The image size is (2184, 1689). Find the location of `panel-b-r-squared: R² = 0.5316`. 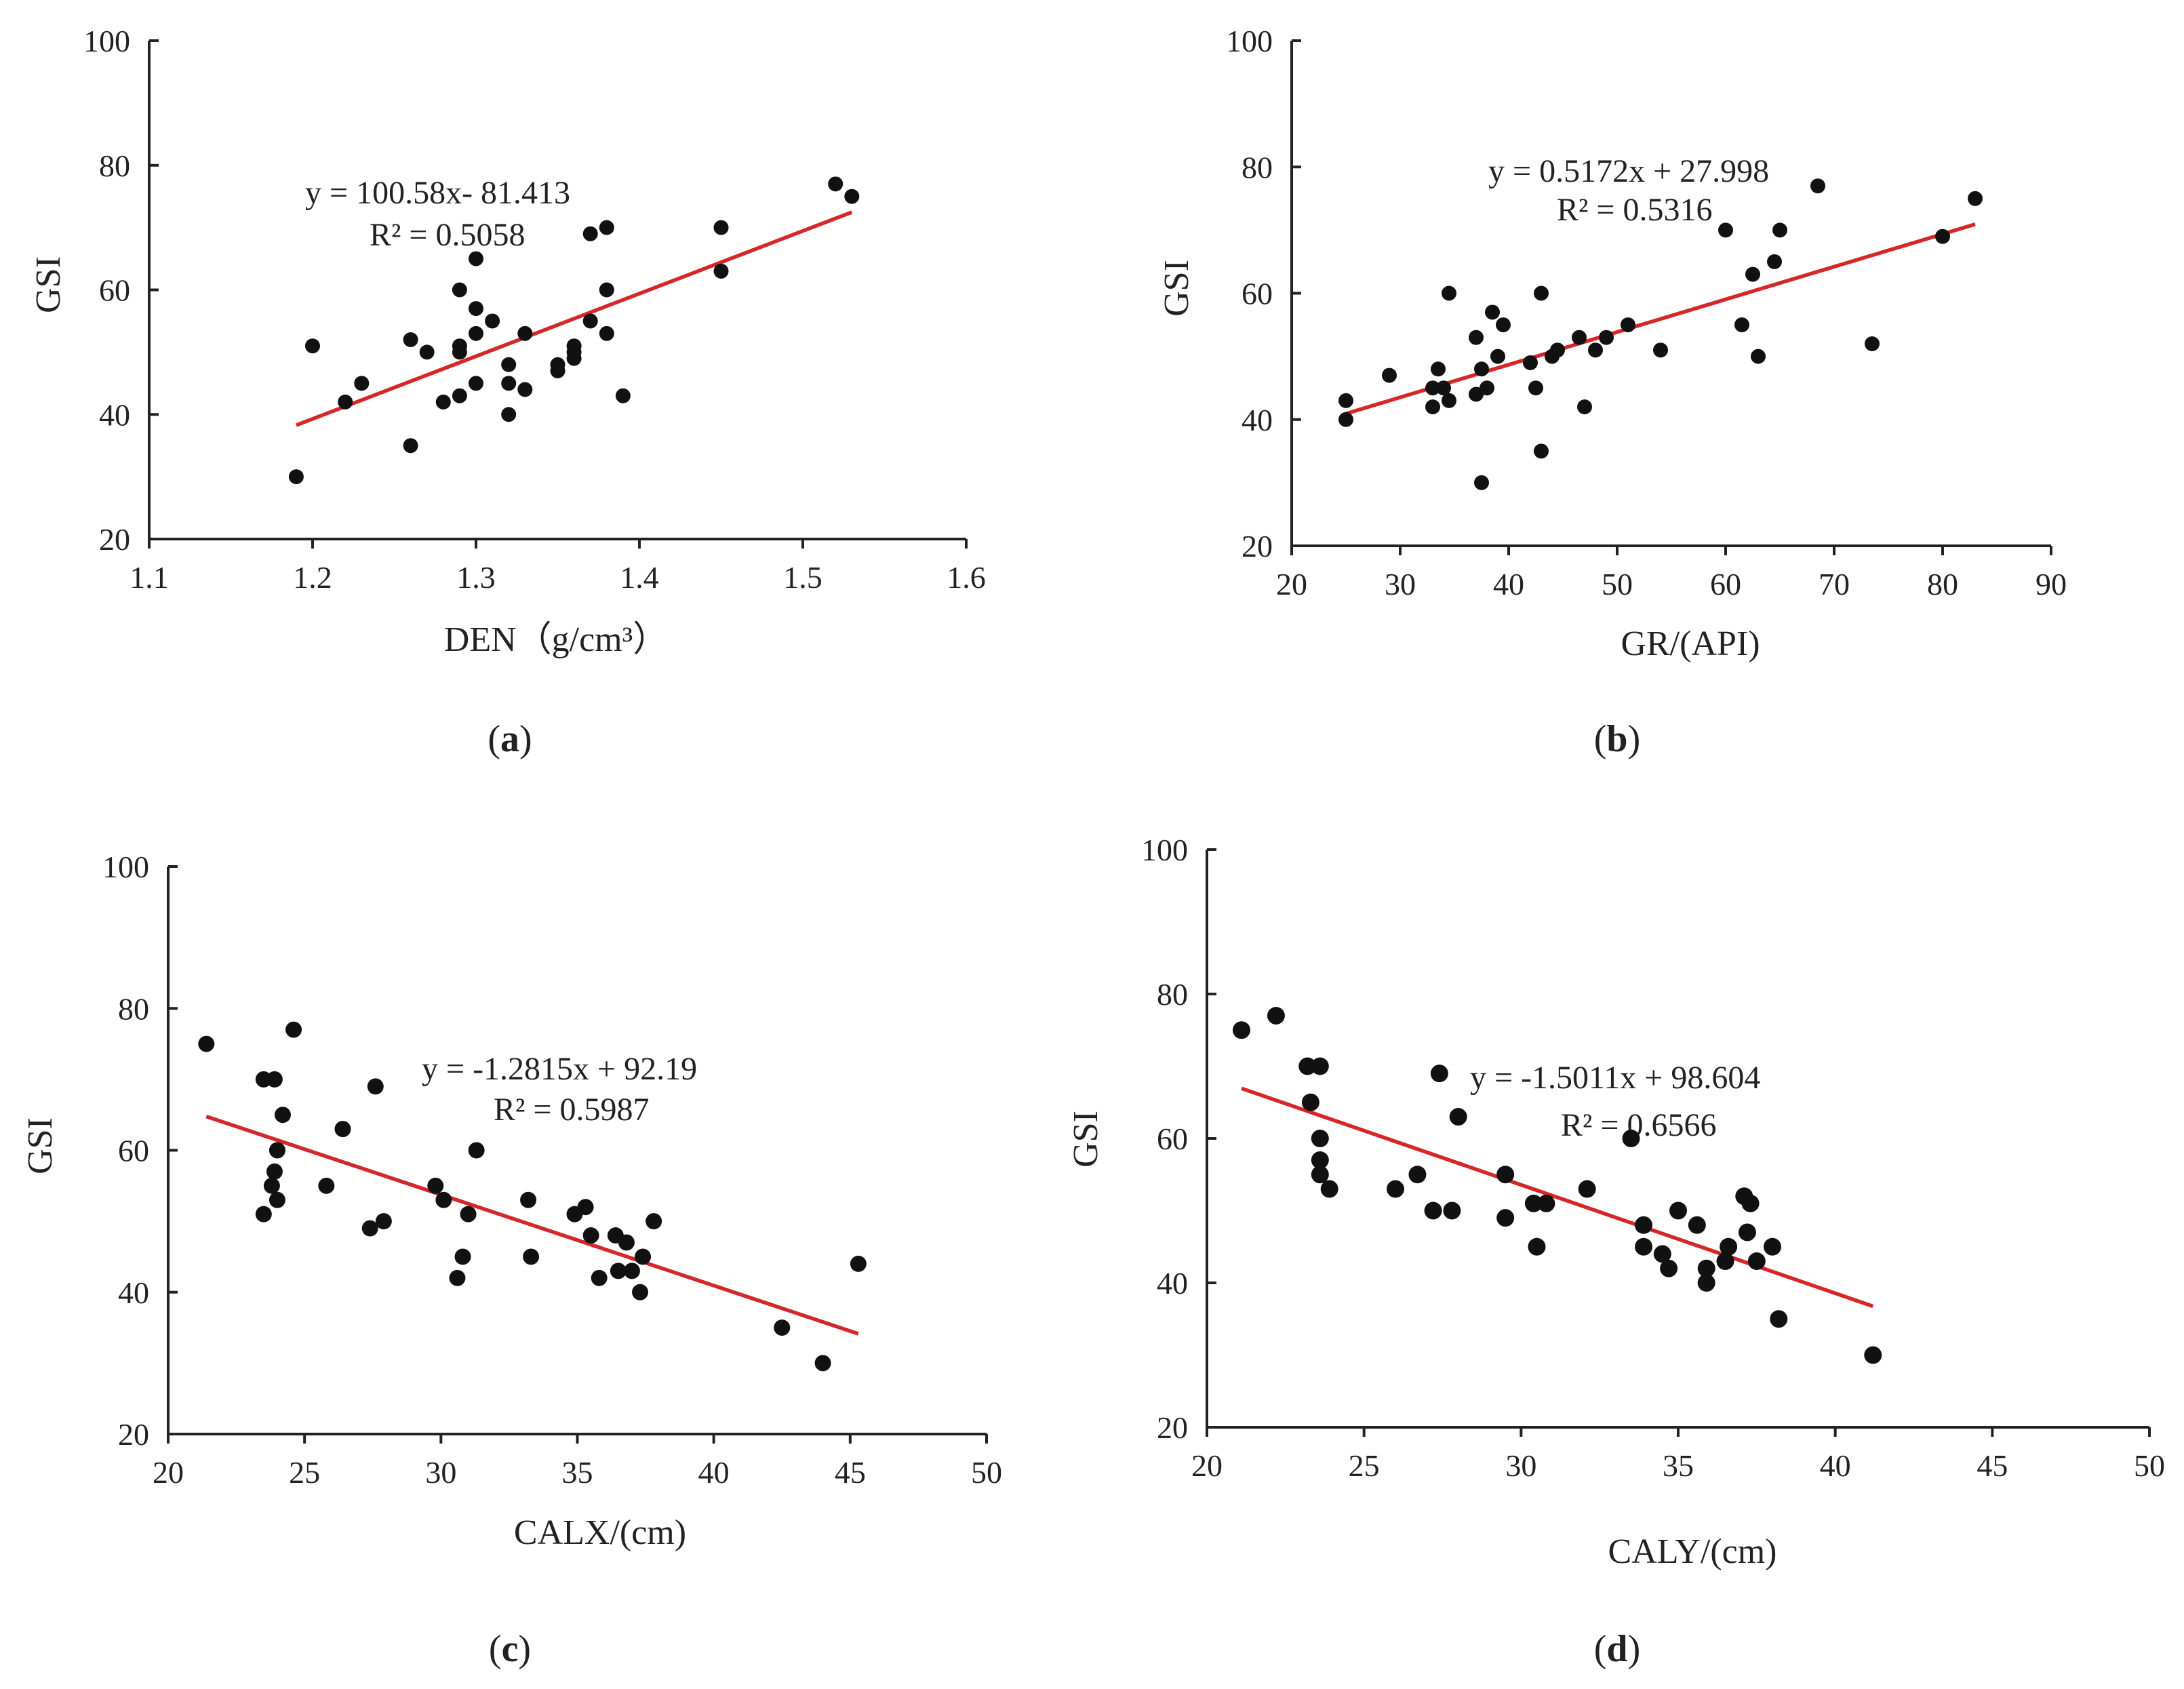

panel-b-r-squared: R² = 0.5316 is located at coordinates (1634, 210).